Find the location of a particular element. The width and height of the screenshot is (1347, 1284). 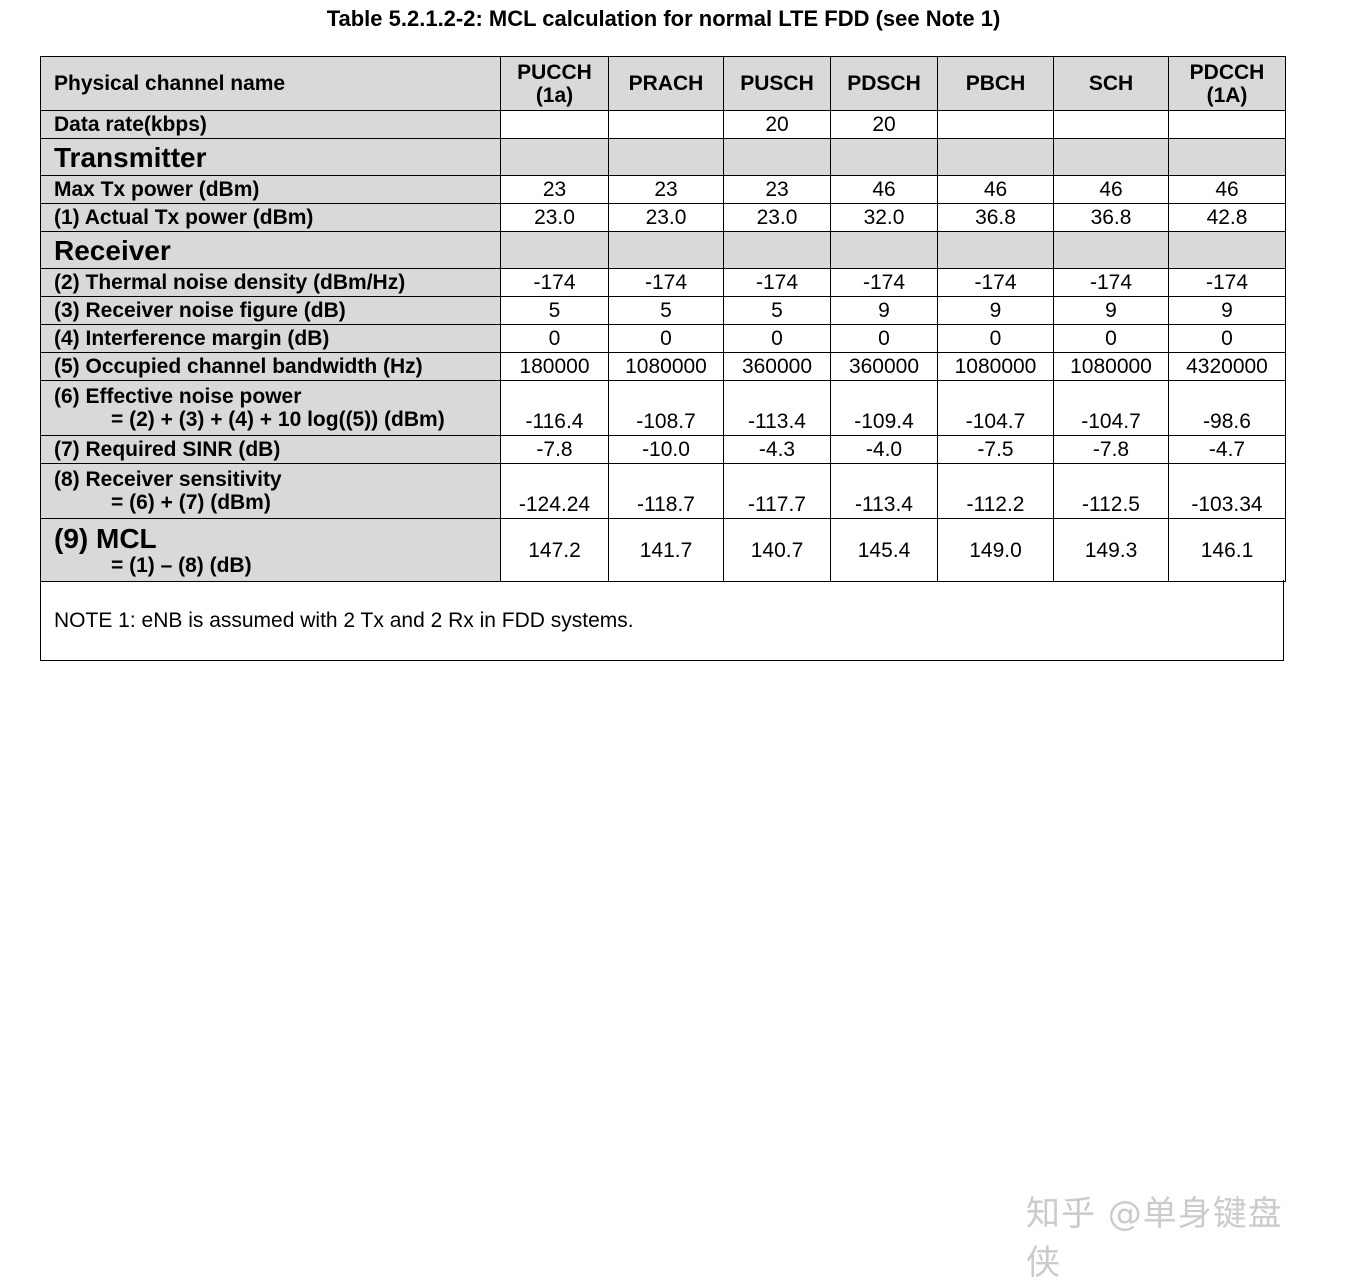

cell-value: 140.7 is located at coordinates (777, 550).